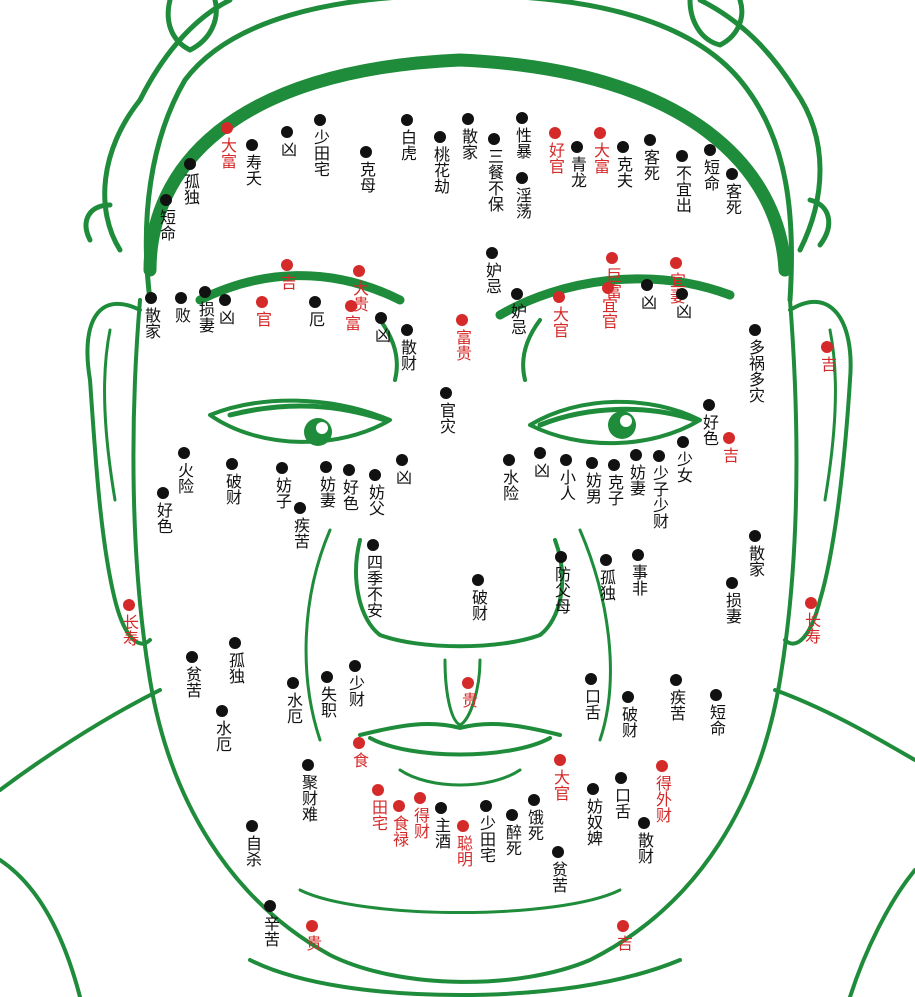 The width and height of the screenshot is (915, 997). What do you see at coordinates (235, 668) in the screenshot?
I see `mole-label: 孤独` at bounding box center [235, 668].